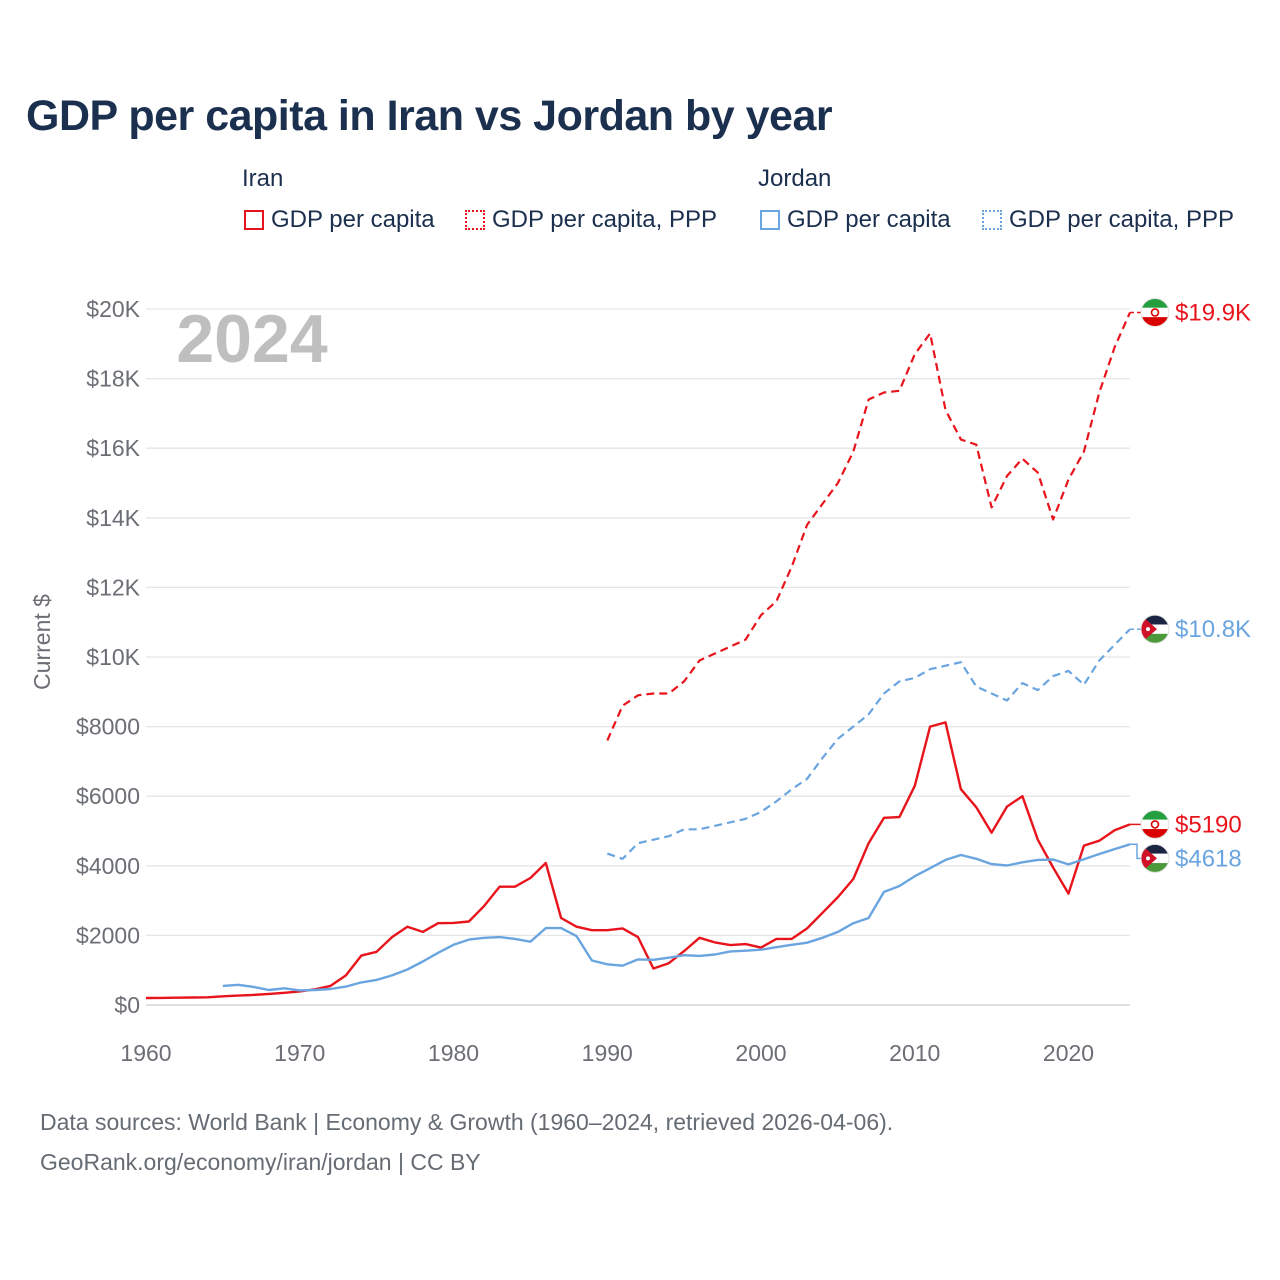 This screenshot has width=1280, height=1280. I want to click on legend-heading-iran: Iran, so click(263, 178).